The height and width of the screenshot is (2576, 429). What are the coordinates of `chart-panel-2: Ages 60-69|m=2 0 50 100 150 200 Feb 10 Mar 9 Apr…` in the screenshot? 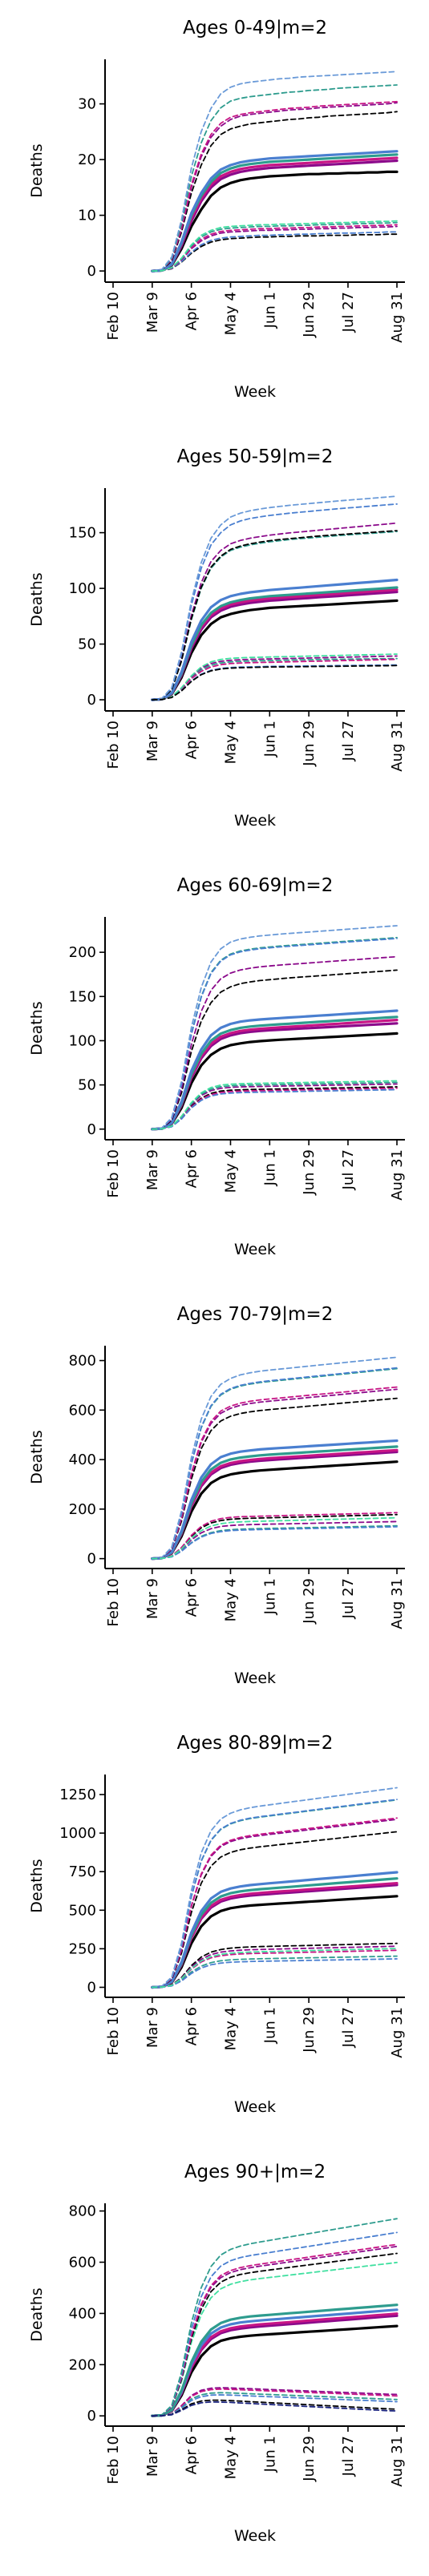 It's located at (217, 1066).